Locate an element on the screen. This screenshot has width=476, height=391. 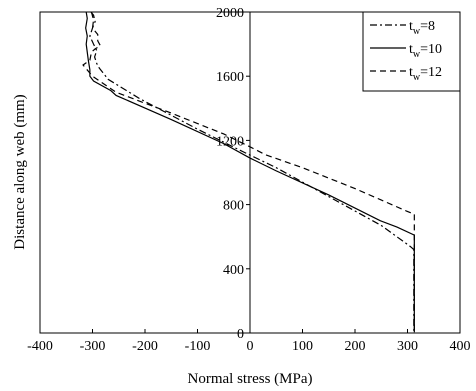
x-tick-label: -400 is located at coordinates (40, 346).